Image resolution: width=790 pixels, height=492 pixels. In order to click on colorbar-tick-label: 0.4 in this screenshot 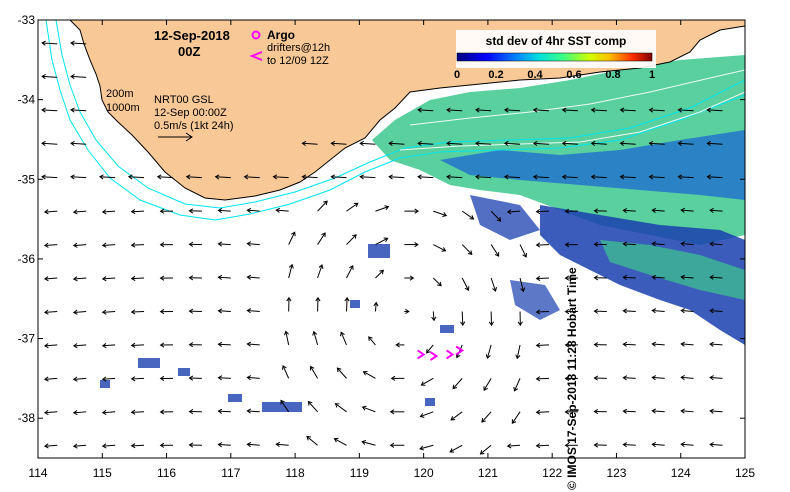, I will do `click(535, 75)`.